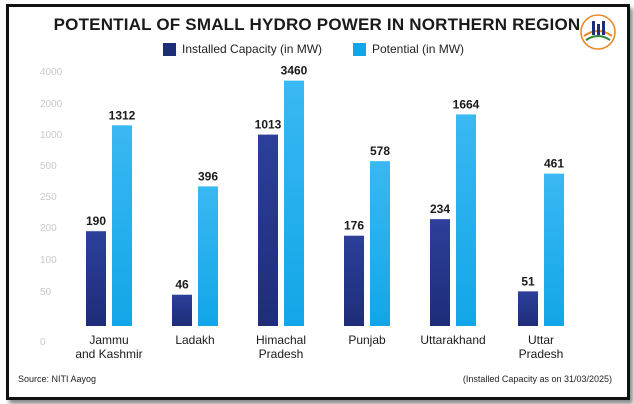  Describe the element at coordinates (43, 342) in the screenshot. I see `y-tick-label: 0` at that location.